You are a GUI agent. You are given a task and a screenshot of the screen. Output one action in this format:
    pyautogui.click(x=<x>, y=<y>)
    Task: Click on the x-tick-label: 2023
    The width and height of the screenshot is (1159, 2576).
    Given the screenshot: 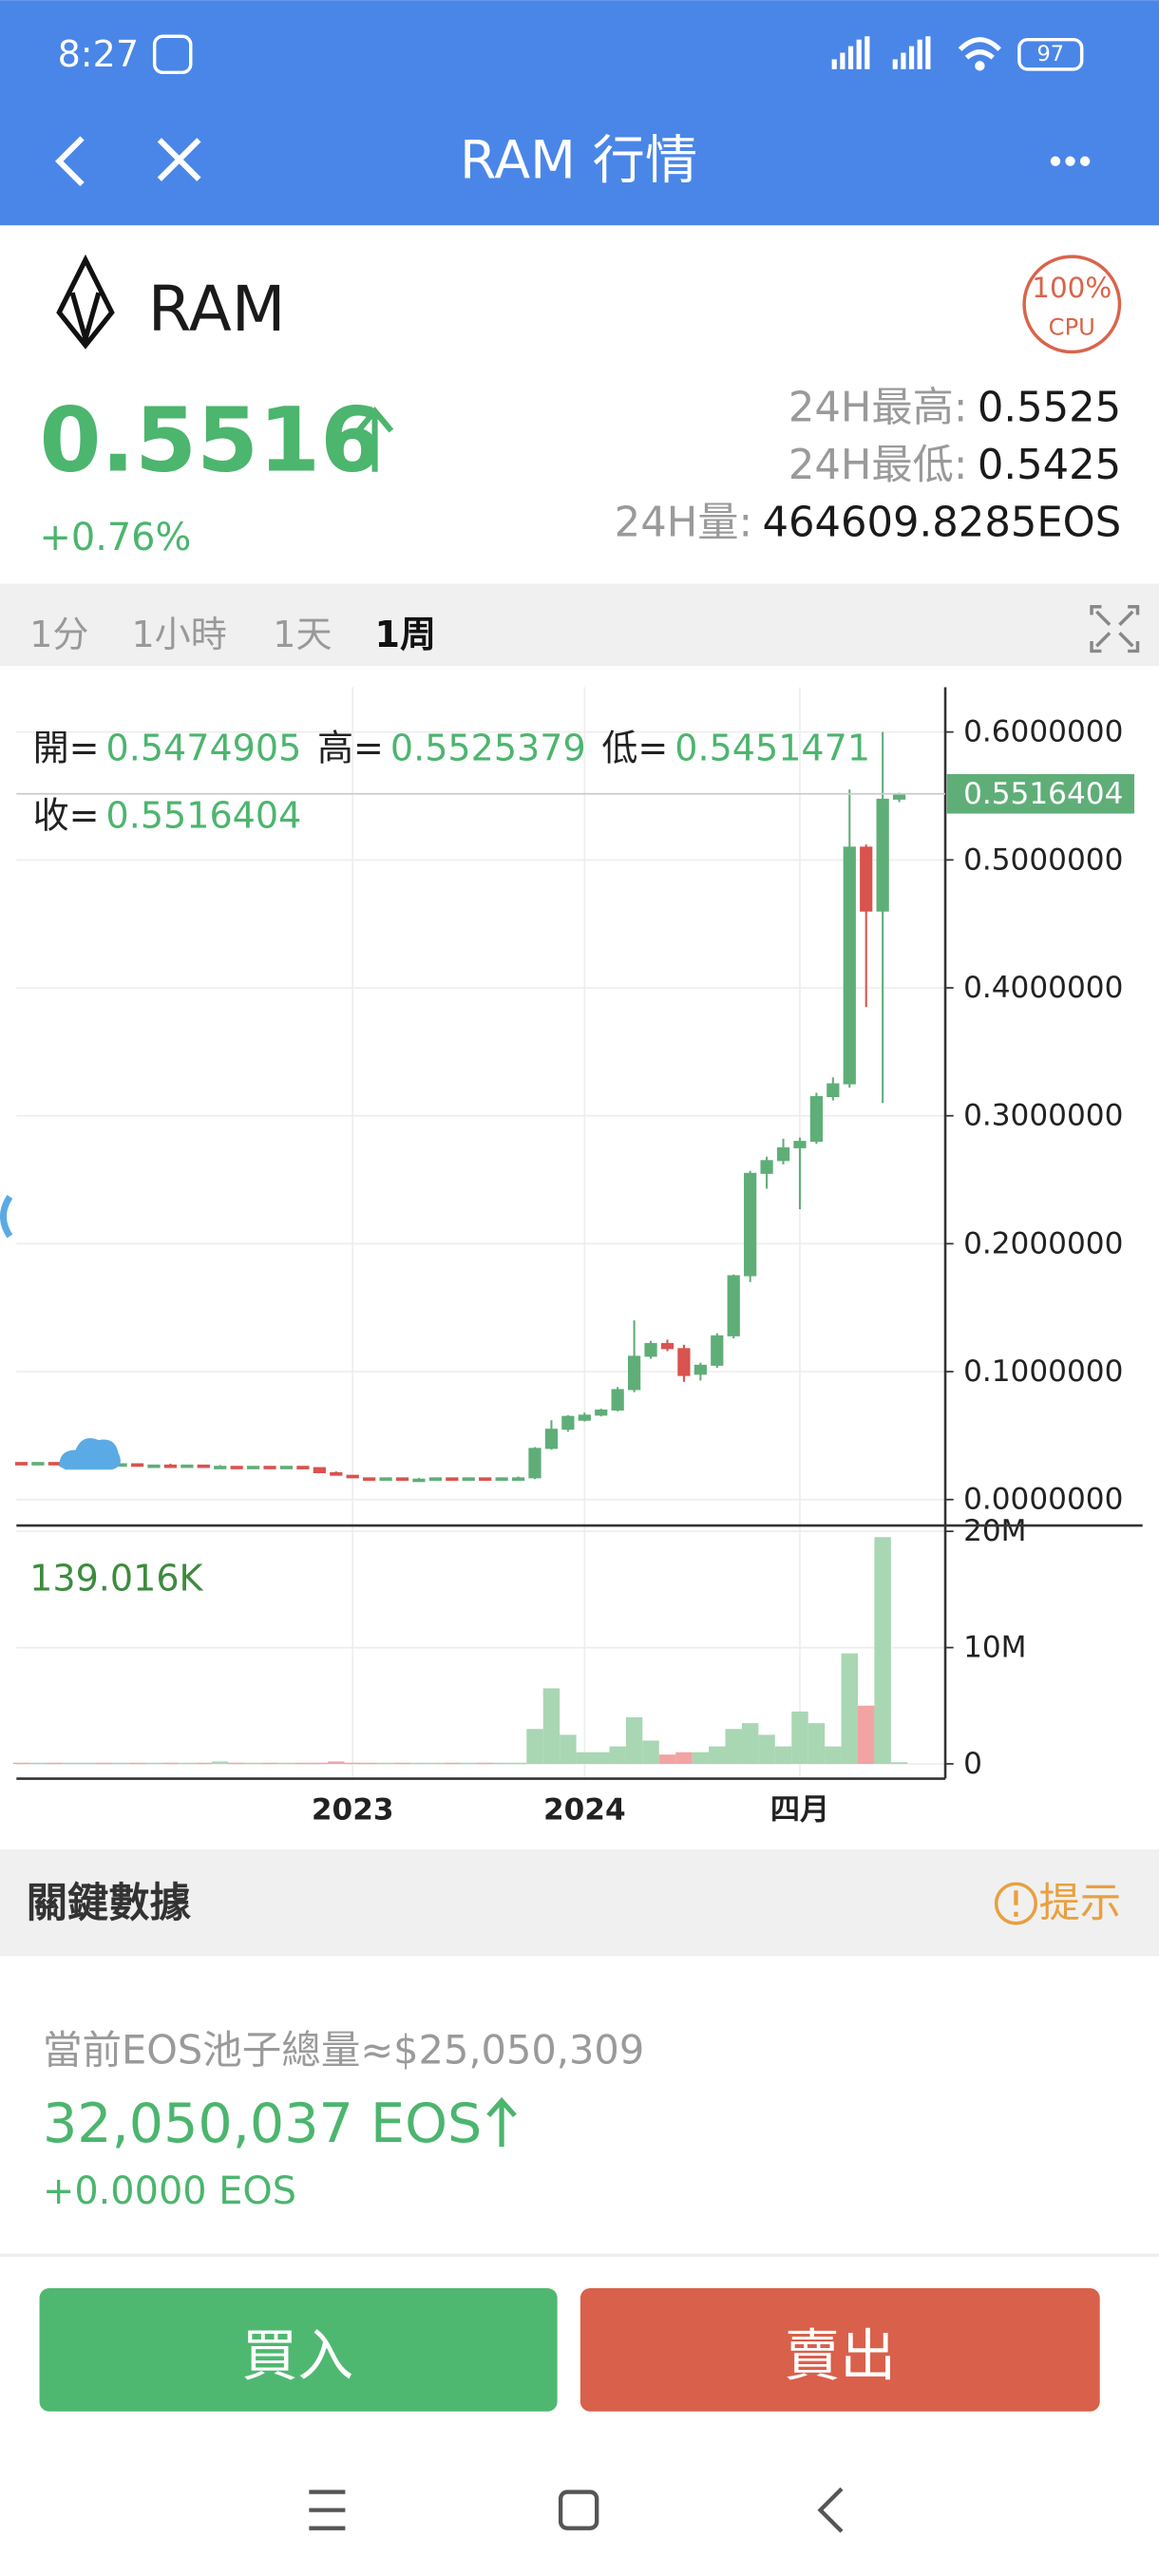 What is the action you would take?
    pyautogui.click(x=353, y=1809)
    